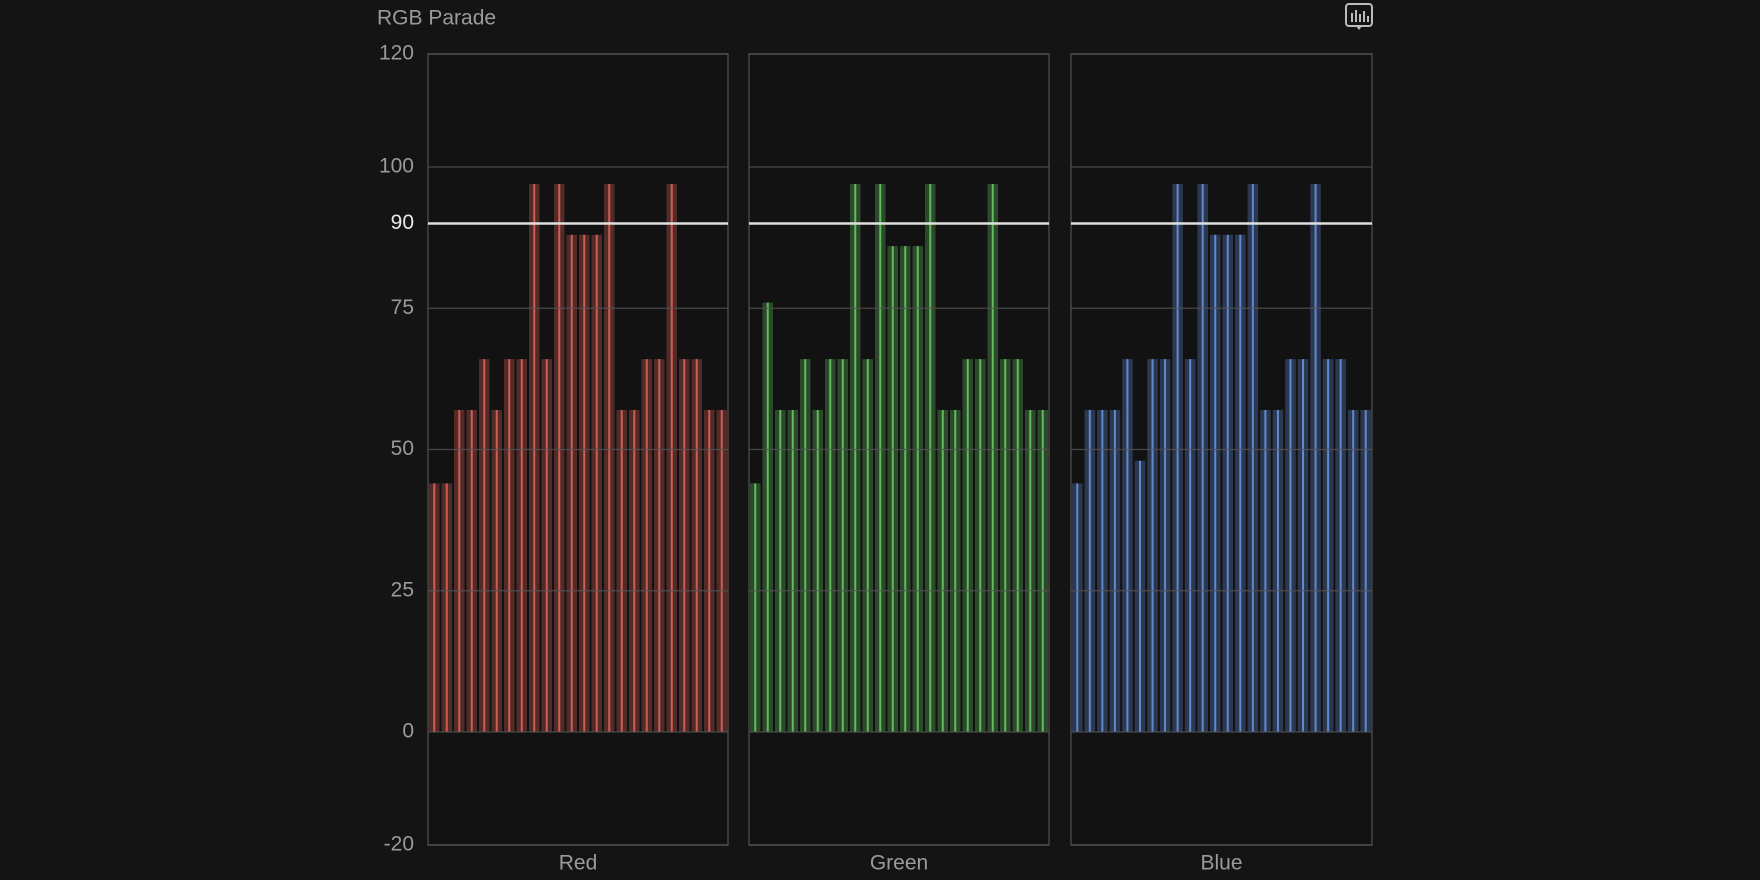 This screenshot has width=1760, height=880. I want to click on channel-label: Blue, so click(1221, 863).